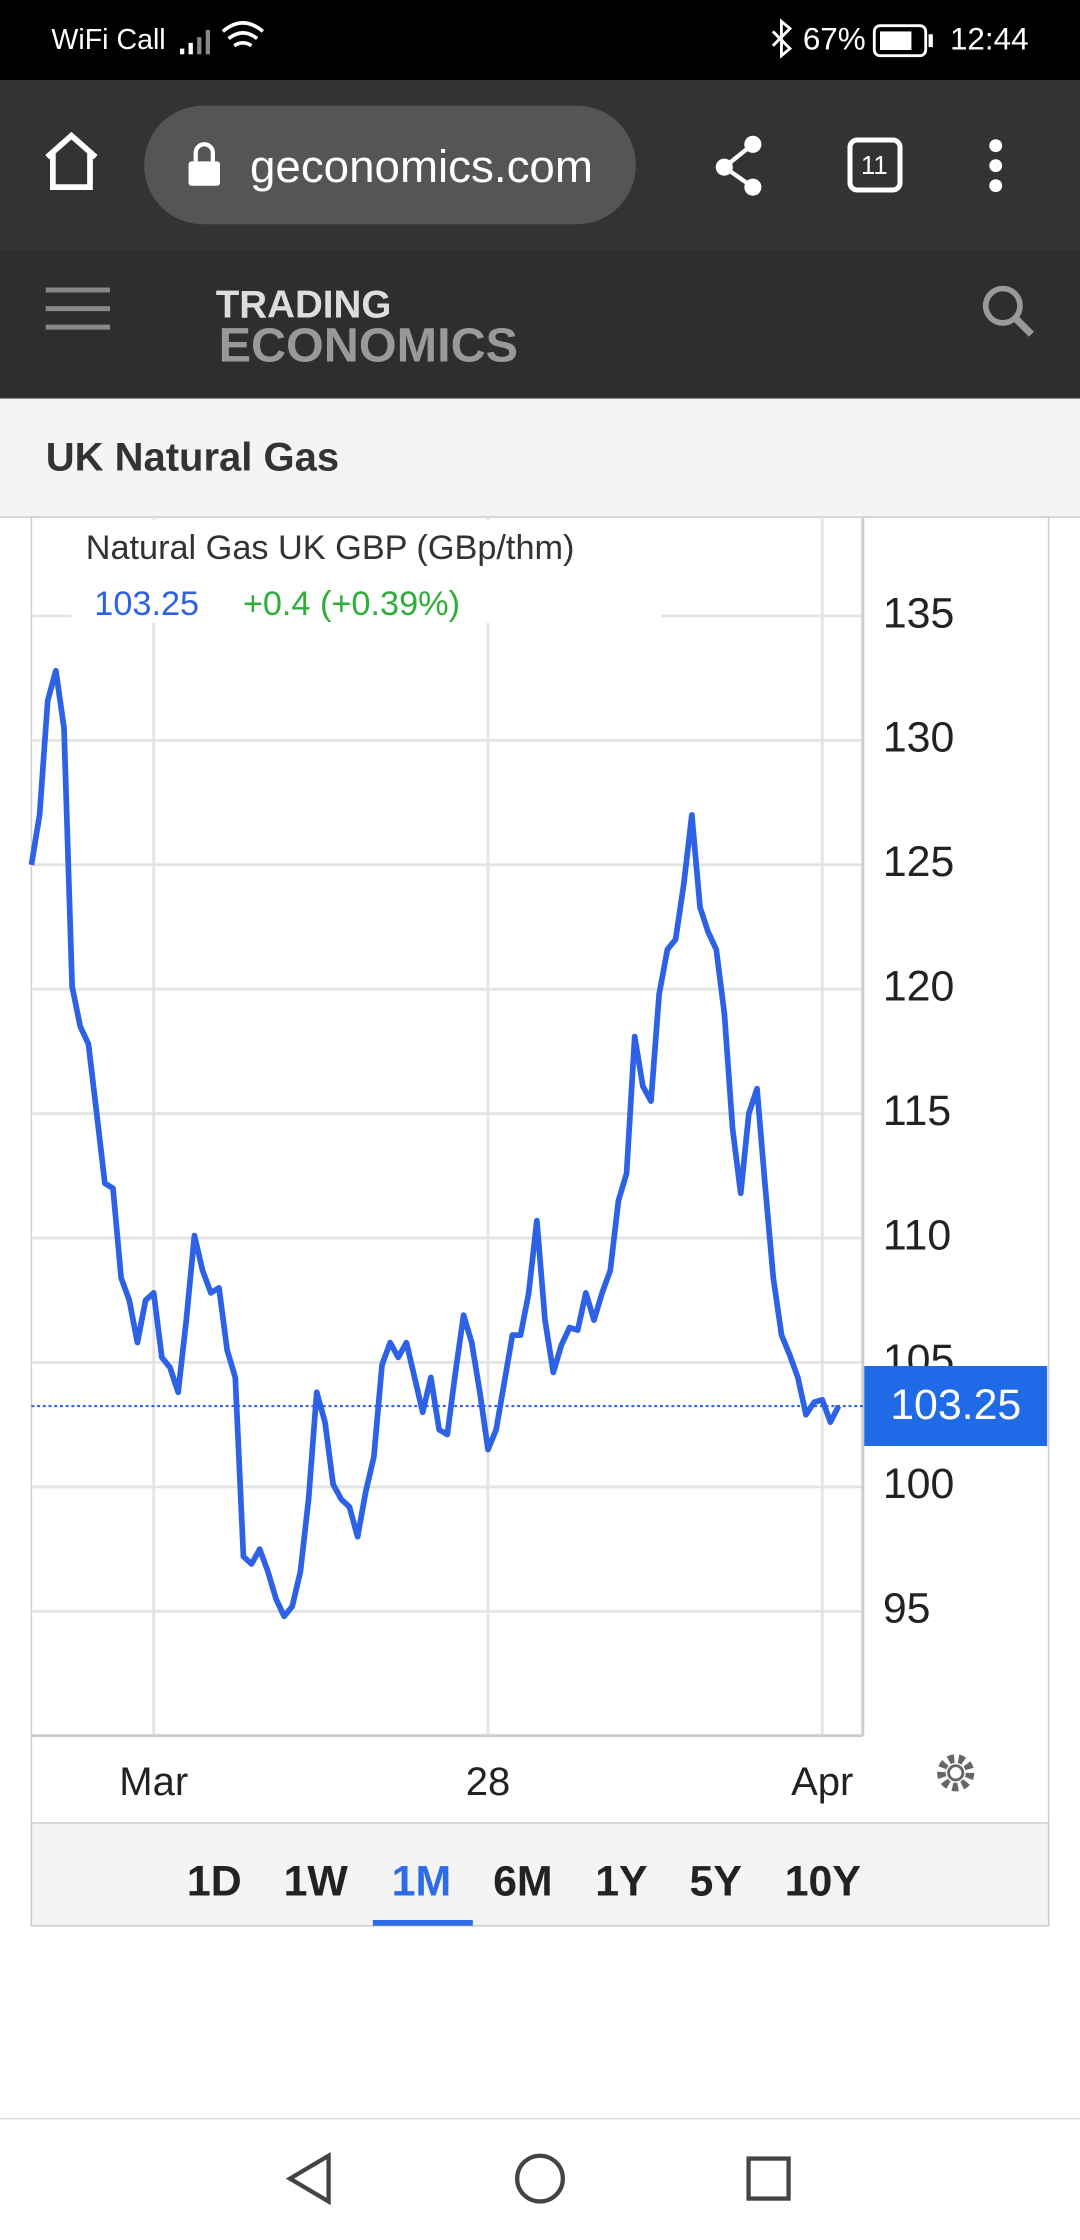  What do you see at coordinates (540, 458) in the screenshot?
I see `title-bar` at bounding box center [540, 458].